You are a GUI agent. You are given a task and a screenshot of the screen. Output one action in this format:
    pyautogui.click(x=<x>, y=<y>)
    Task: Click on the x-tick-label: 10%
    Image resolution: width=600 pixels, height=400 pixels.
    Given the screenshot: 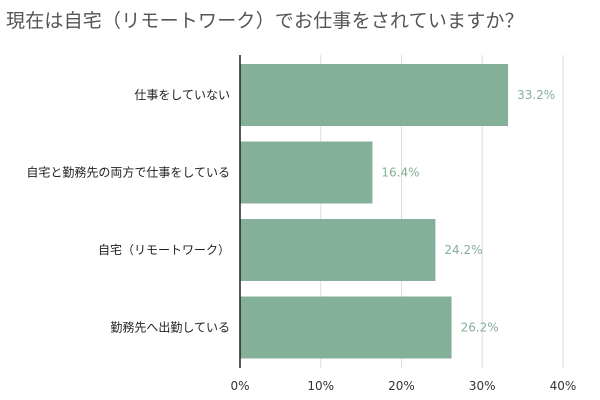 What is the action you would take?
    pyautogui.click(x=320, y=386)
    